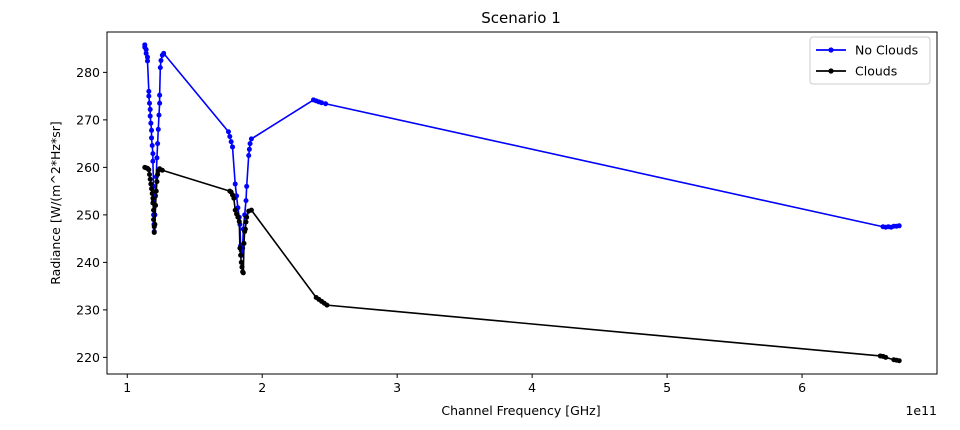  What do you see at coordinates (262, 387) in the screenshot?
I see `x-tick-label: 2` at bounding box center [262, 387].